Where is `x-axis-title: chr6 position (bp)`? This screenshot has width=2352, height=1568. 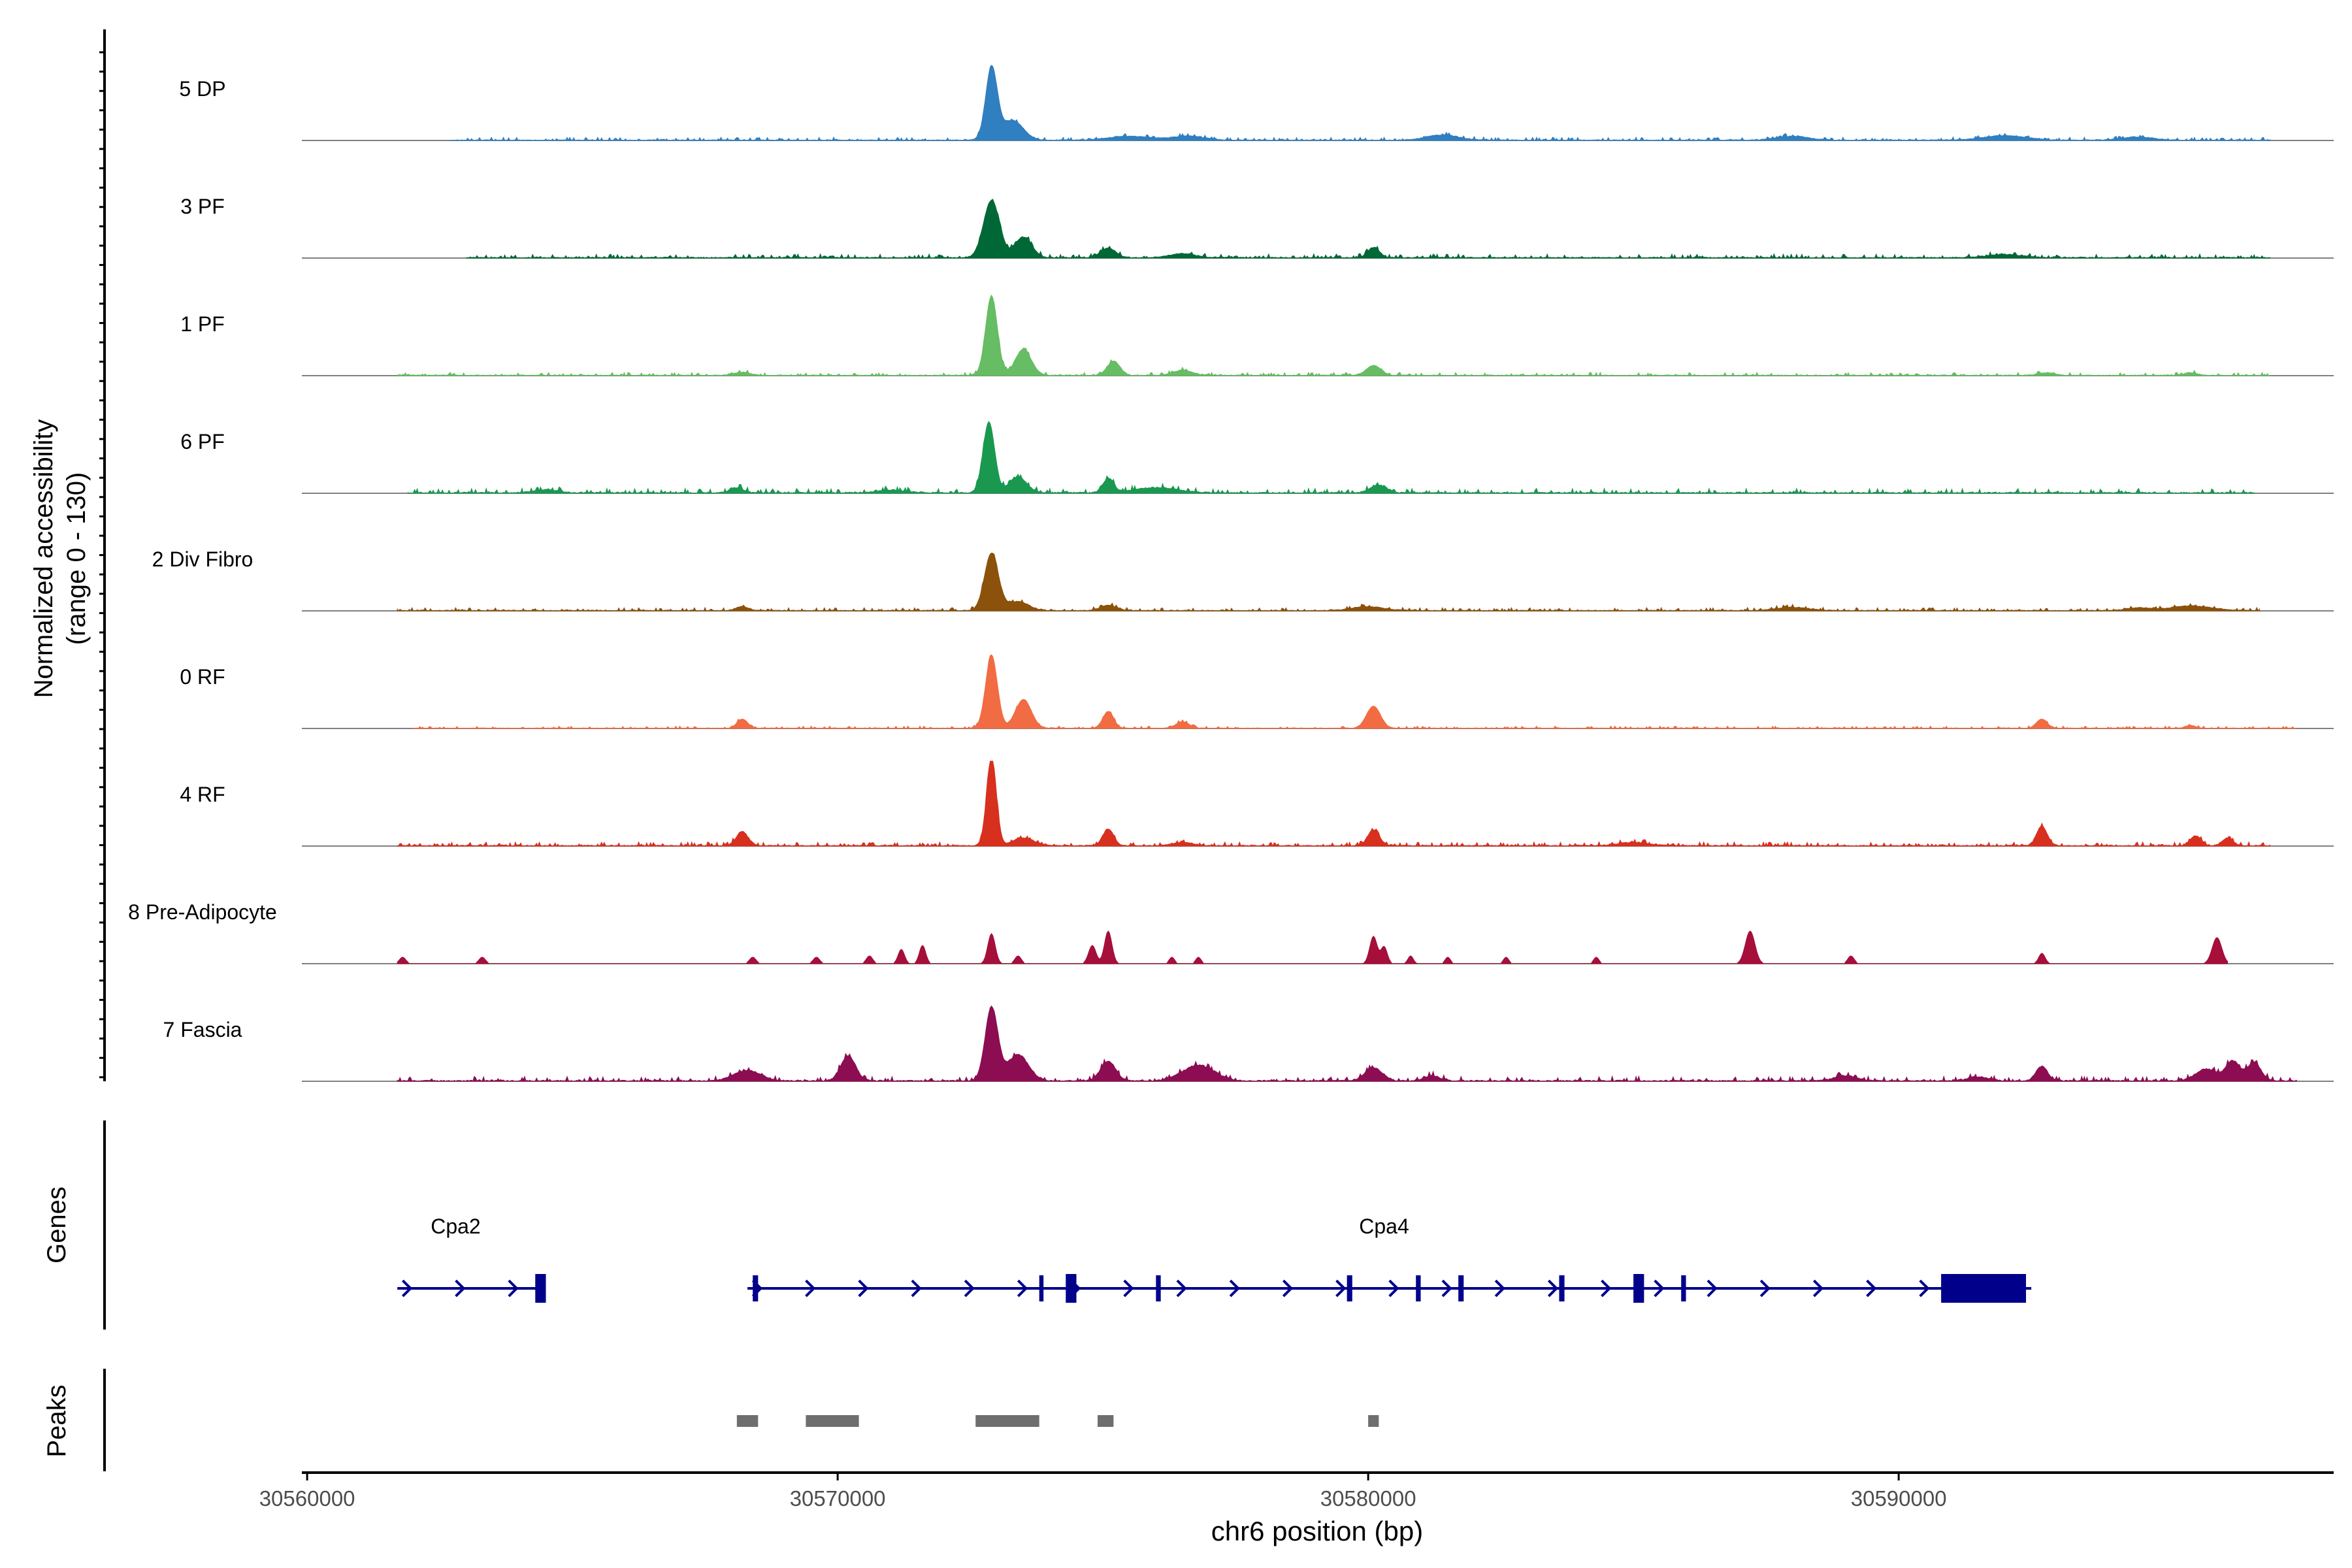 x-axis-title: chr6 position (bp) is located at coordinates (1317, 1531).